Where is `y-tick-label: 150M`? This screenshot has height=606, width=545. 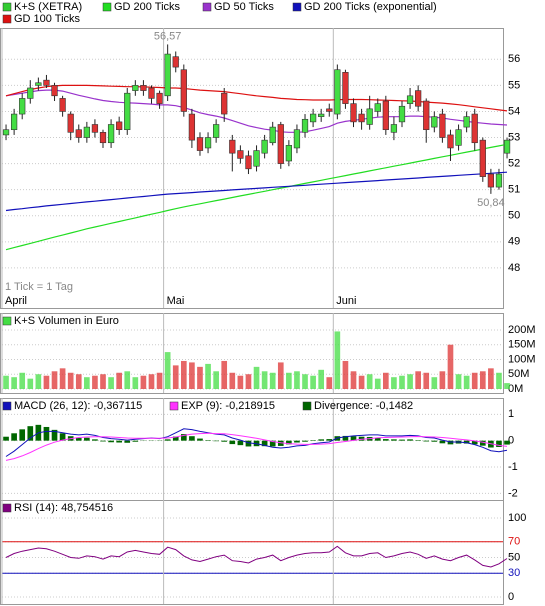 y-tick-label: 150M is located at coordinates (522, 345).